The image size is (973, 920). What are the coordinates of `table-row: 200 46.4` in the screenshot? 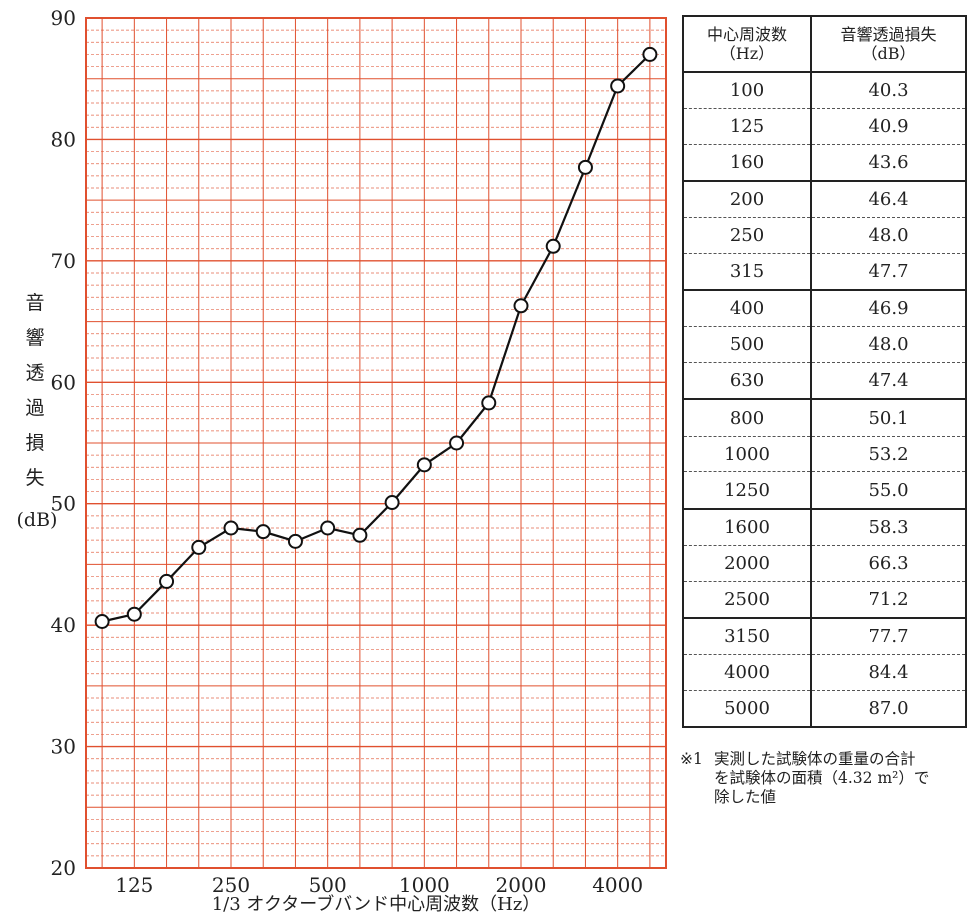 It's located at (824, 200).